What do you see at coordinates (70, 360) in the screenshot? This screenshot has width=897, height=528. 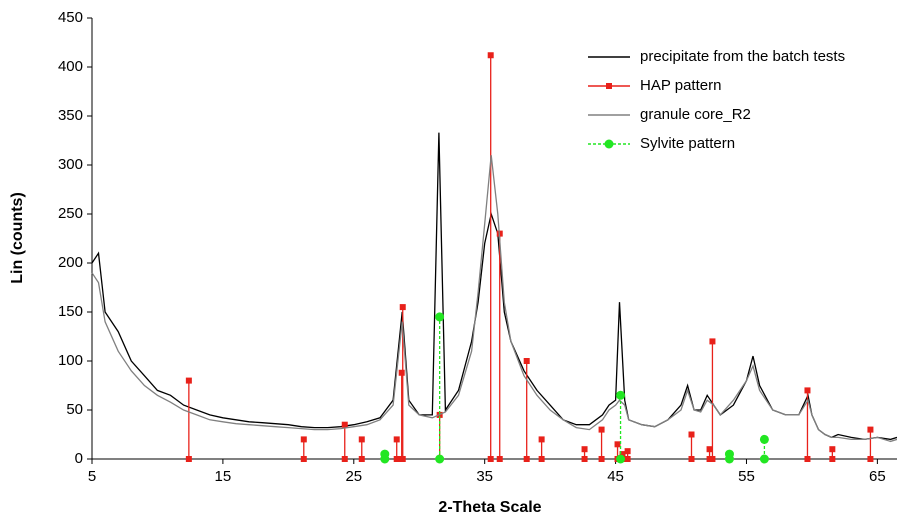 I see `y-tick-label: 100` at bounding box center [70, 360].